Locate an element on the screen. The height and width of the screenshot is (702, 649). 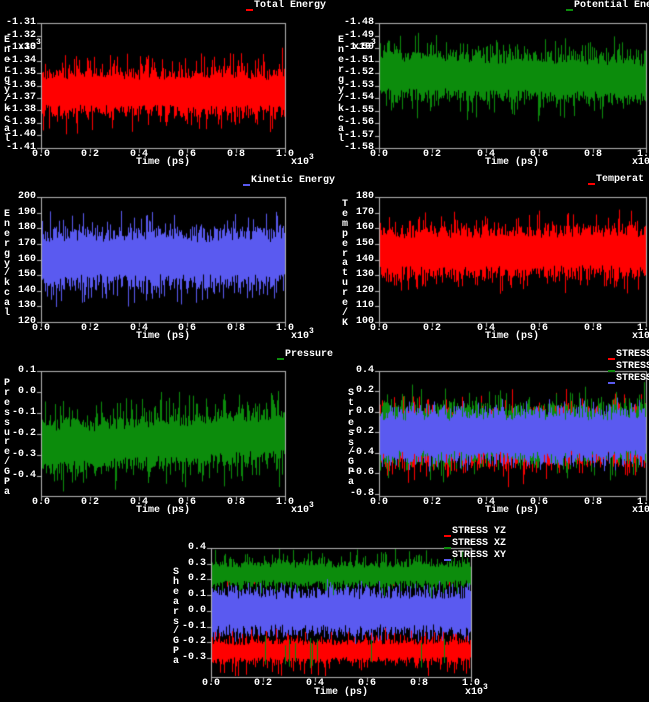
y-tick-label: -1.50 is located at coordinates (358, 47).